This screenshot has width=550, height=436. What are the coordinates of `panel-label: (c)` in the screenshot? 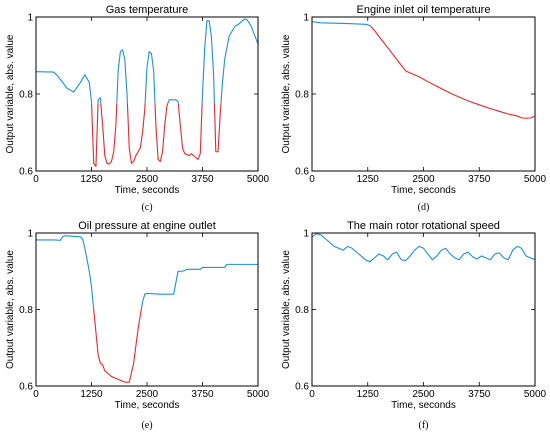 It's located at (146, 207).